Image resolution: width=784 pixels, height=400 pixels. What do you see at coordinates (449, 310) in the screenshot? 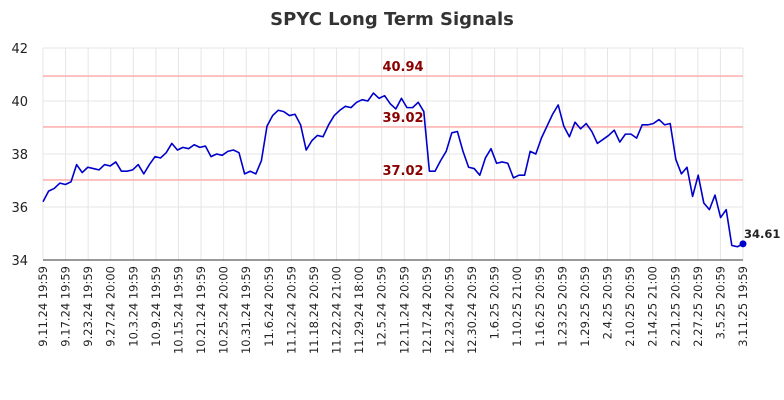
I see `x-tick-label: 12.23.24 20:59` at bounding box center [449, 310].